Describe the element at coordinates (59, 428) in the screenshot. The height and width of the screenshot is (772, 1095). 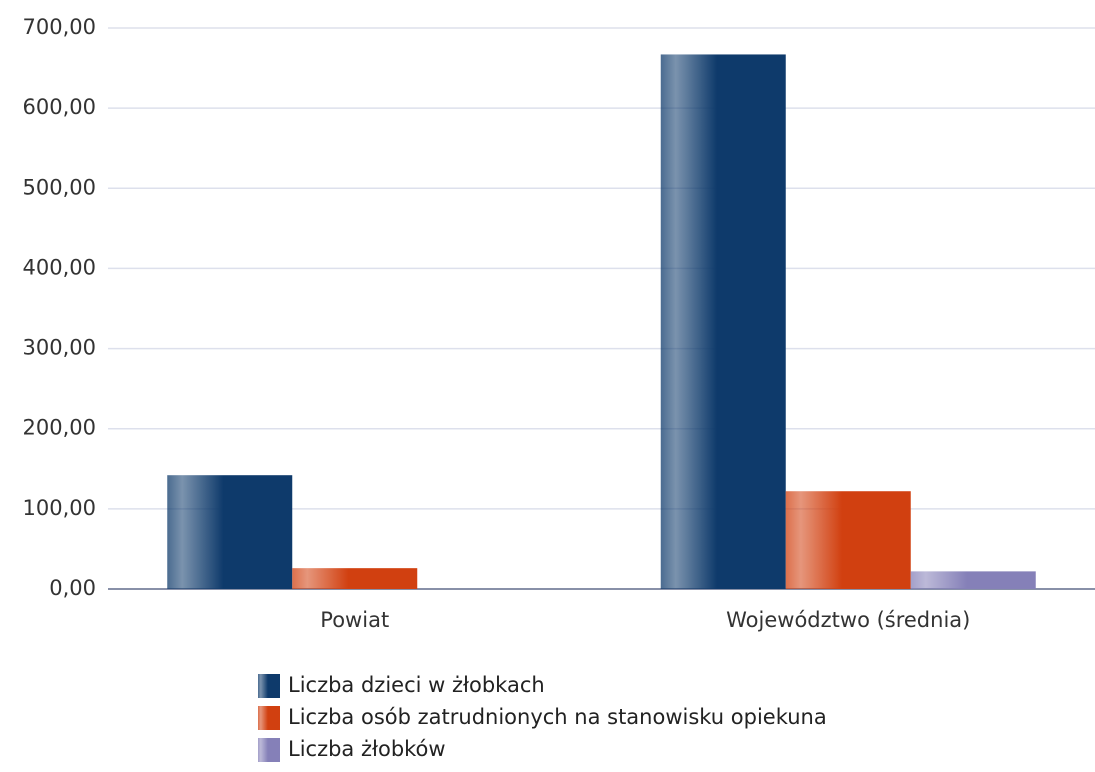
I see `y-tick-label: 200,00` at that location.